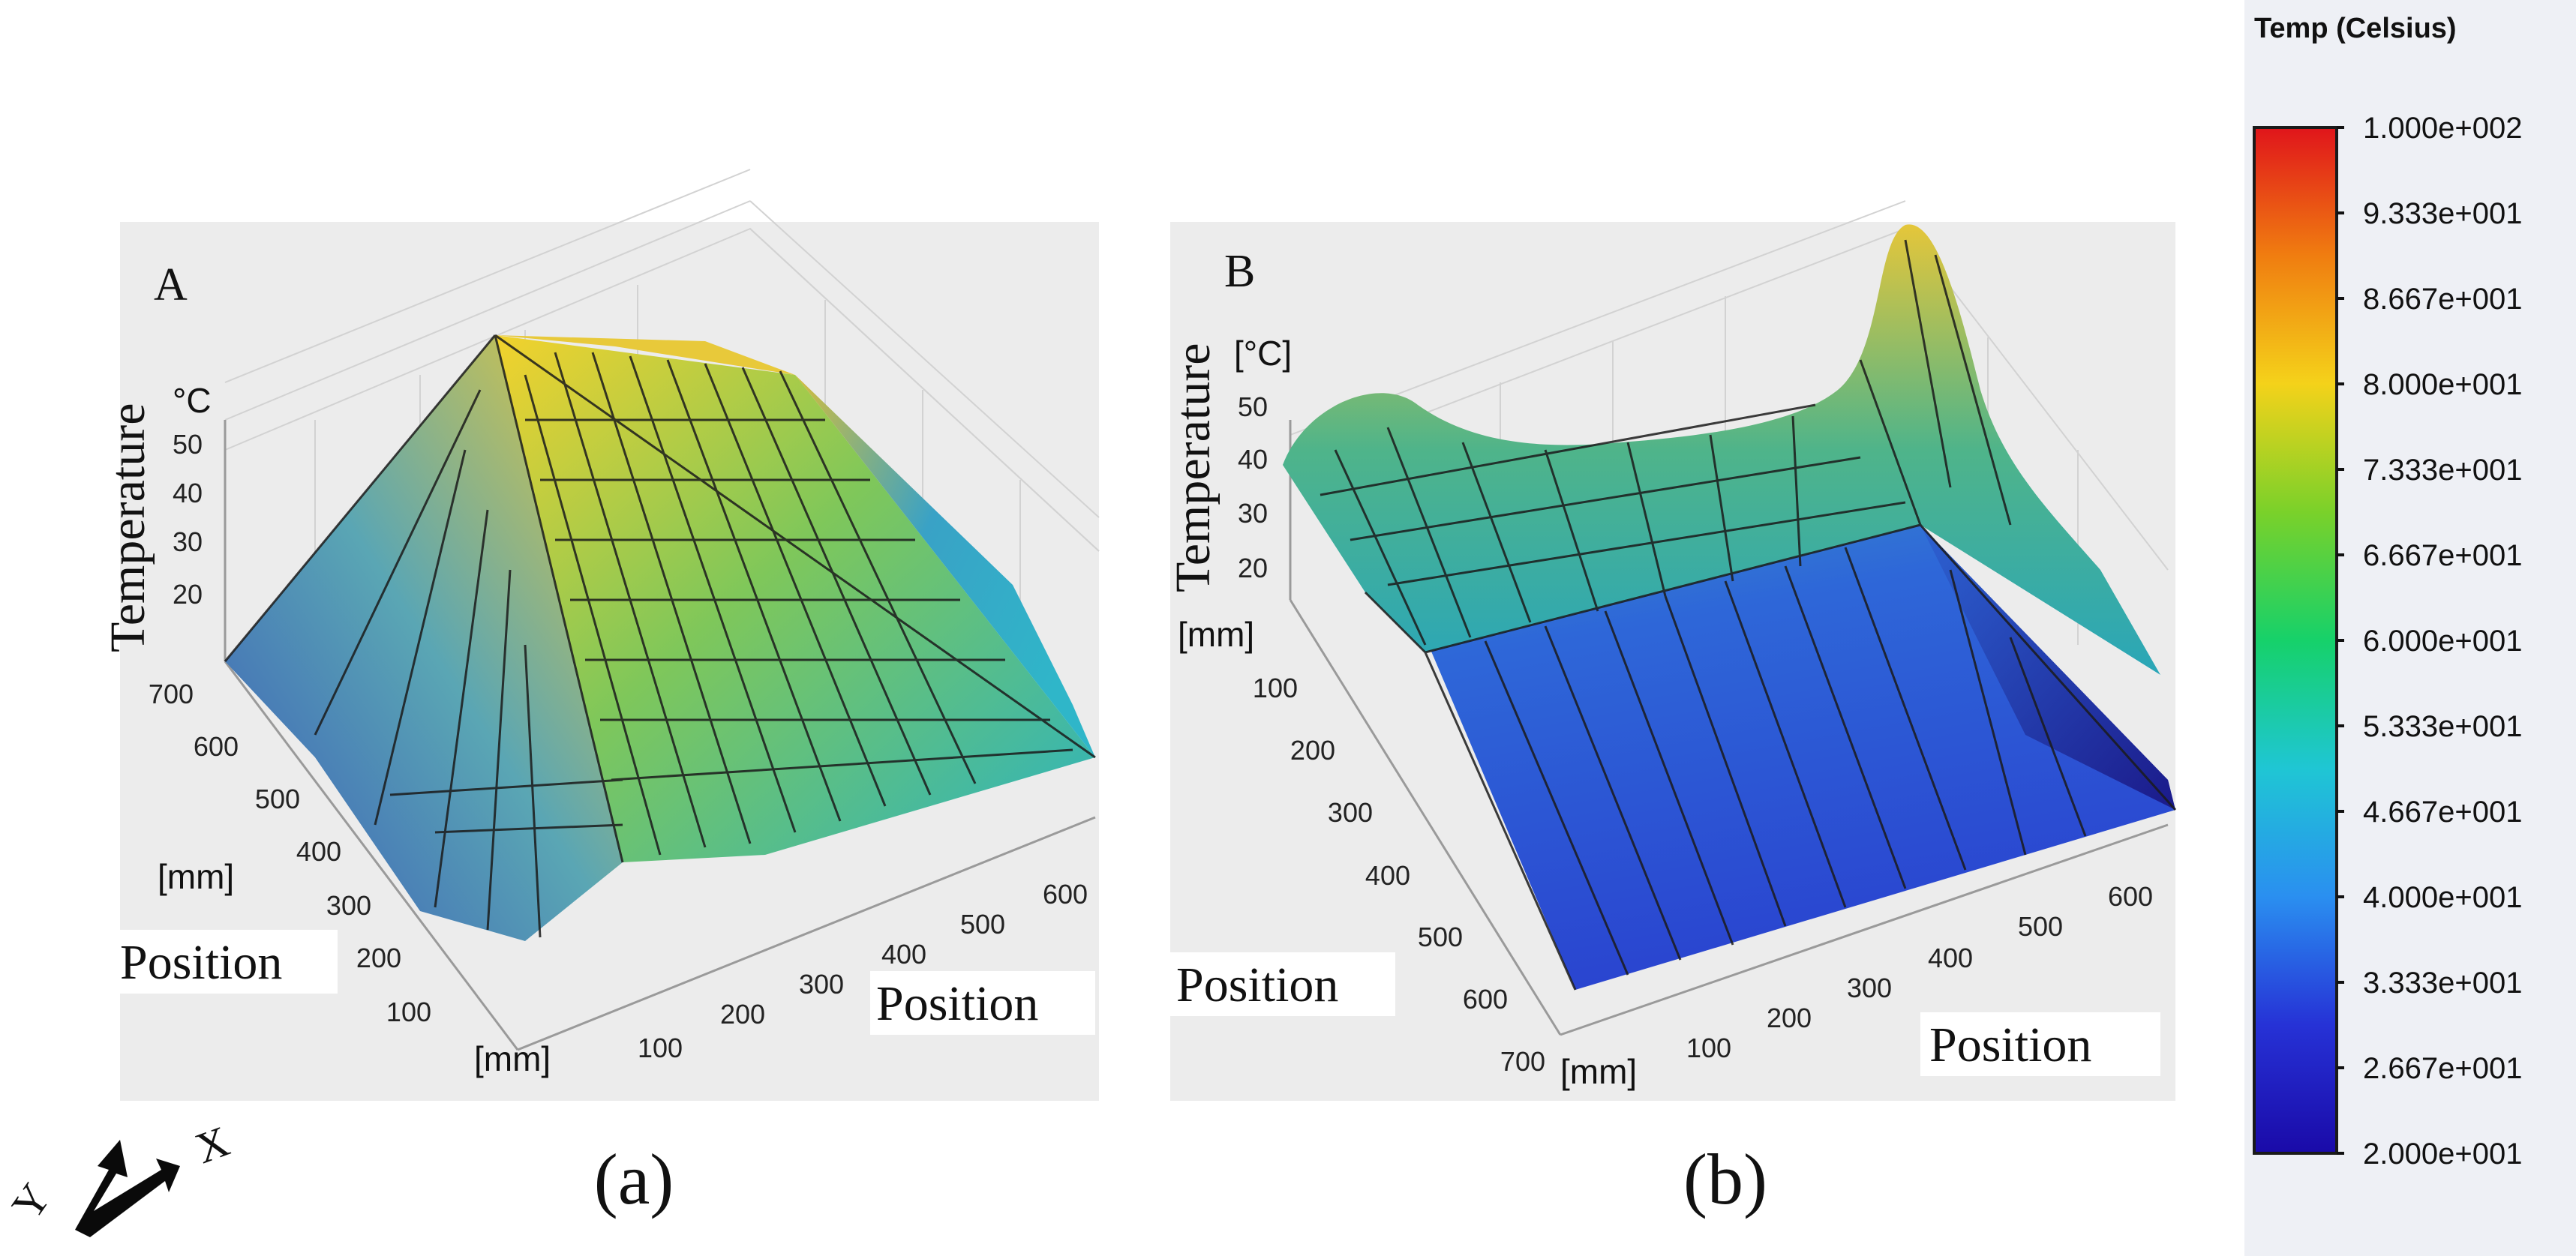  I want to click on panel-b-z-tick: 50, so click(1253, 406).